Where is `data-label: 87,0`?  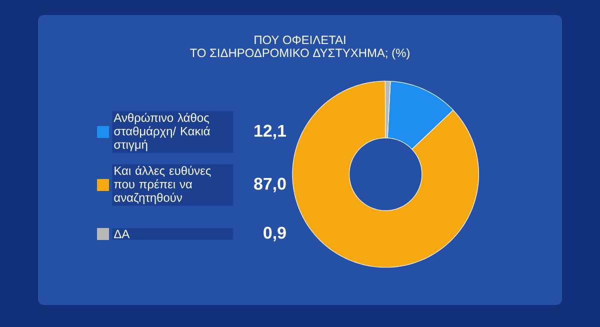 data-label: 87,0 is located at coordinates (270, 185).